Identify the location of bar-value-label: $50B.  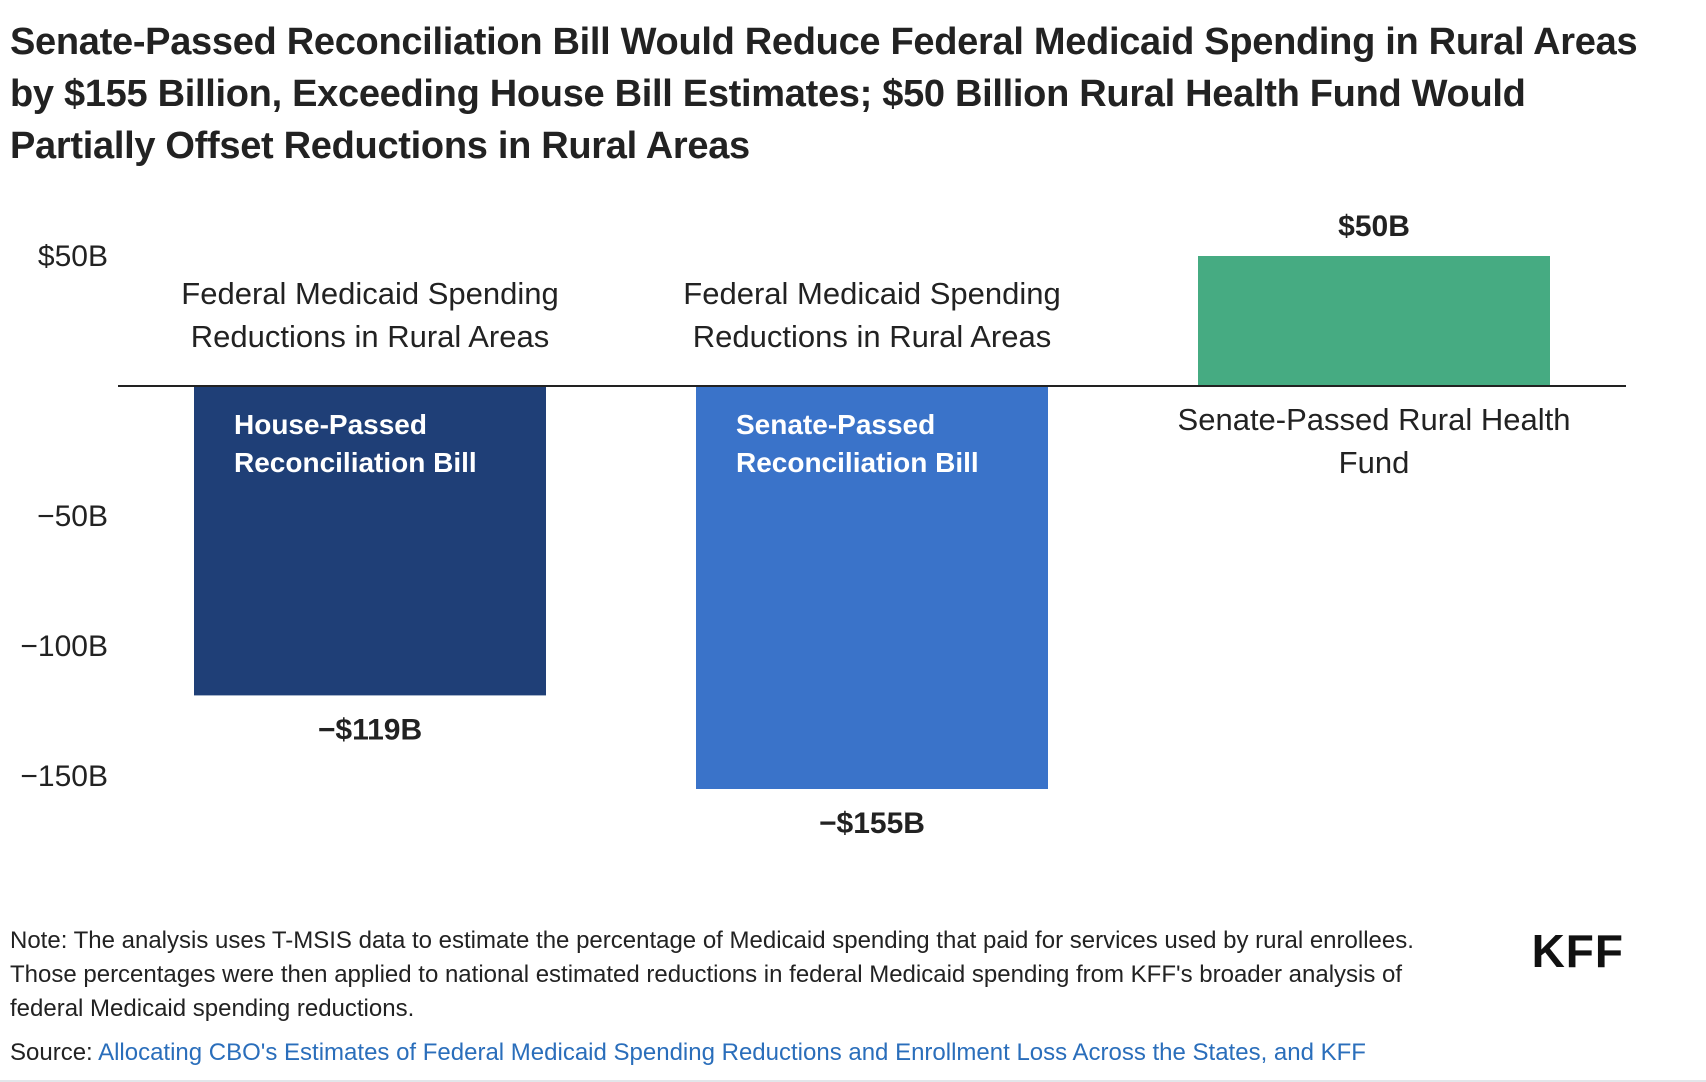
(1374, 226).